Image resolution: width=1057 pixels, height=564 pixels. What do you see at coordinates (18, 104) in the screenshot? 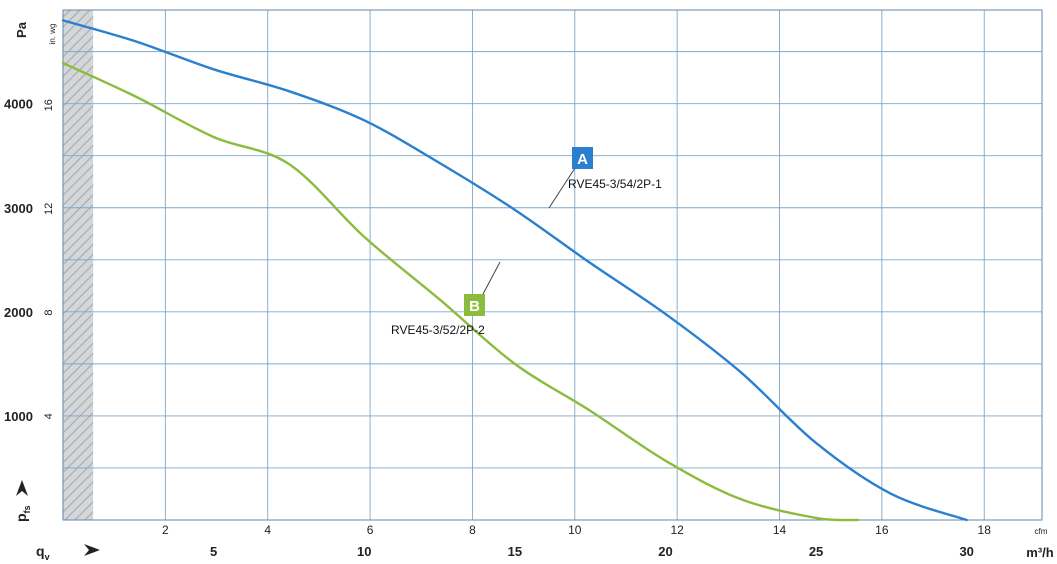
I see `y-tick-pa: 4000` at bounding box center [18, 104].